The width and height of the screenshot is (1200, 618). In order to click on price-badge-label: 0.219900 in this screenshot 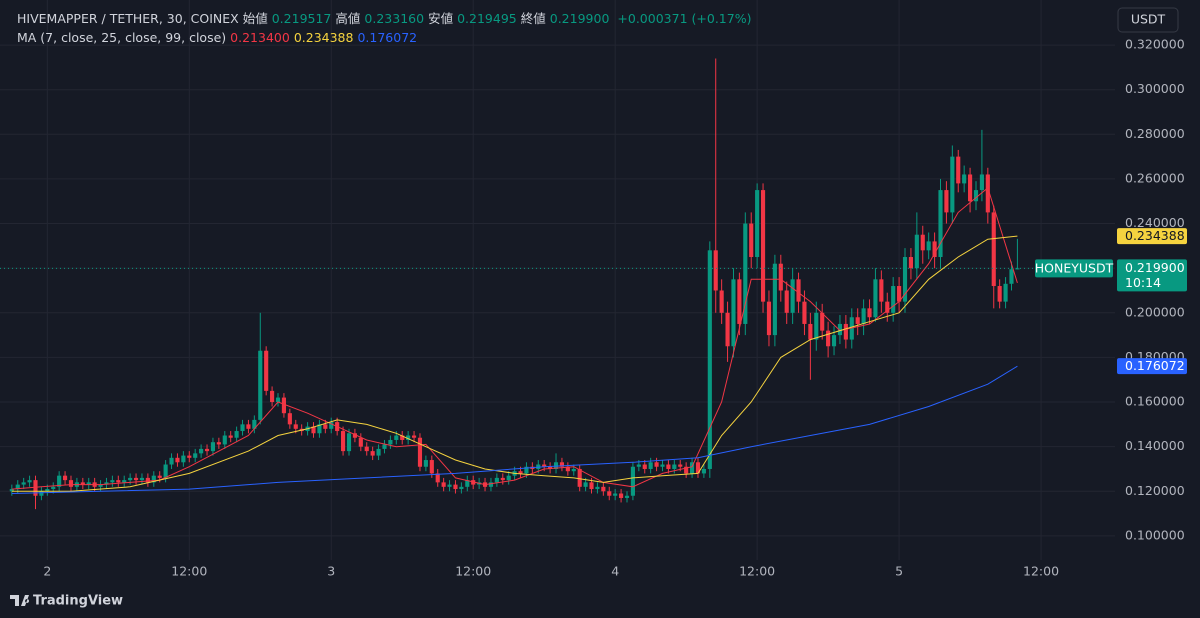, I will do `click(1155, 267)`.